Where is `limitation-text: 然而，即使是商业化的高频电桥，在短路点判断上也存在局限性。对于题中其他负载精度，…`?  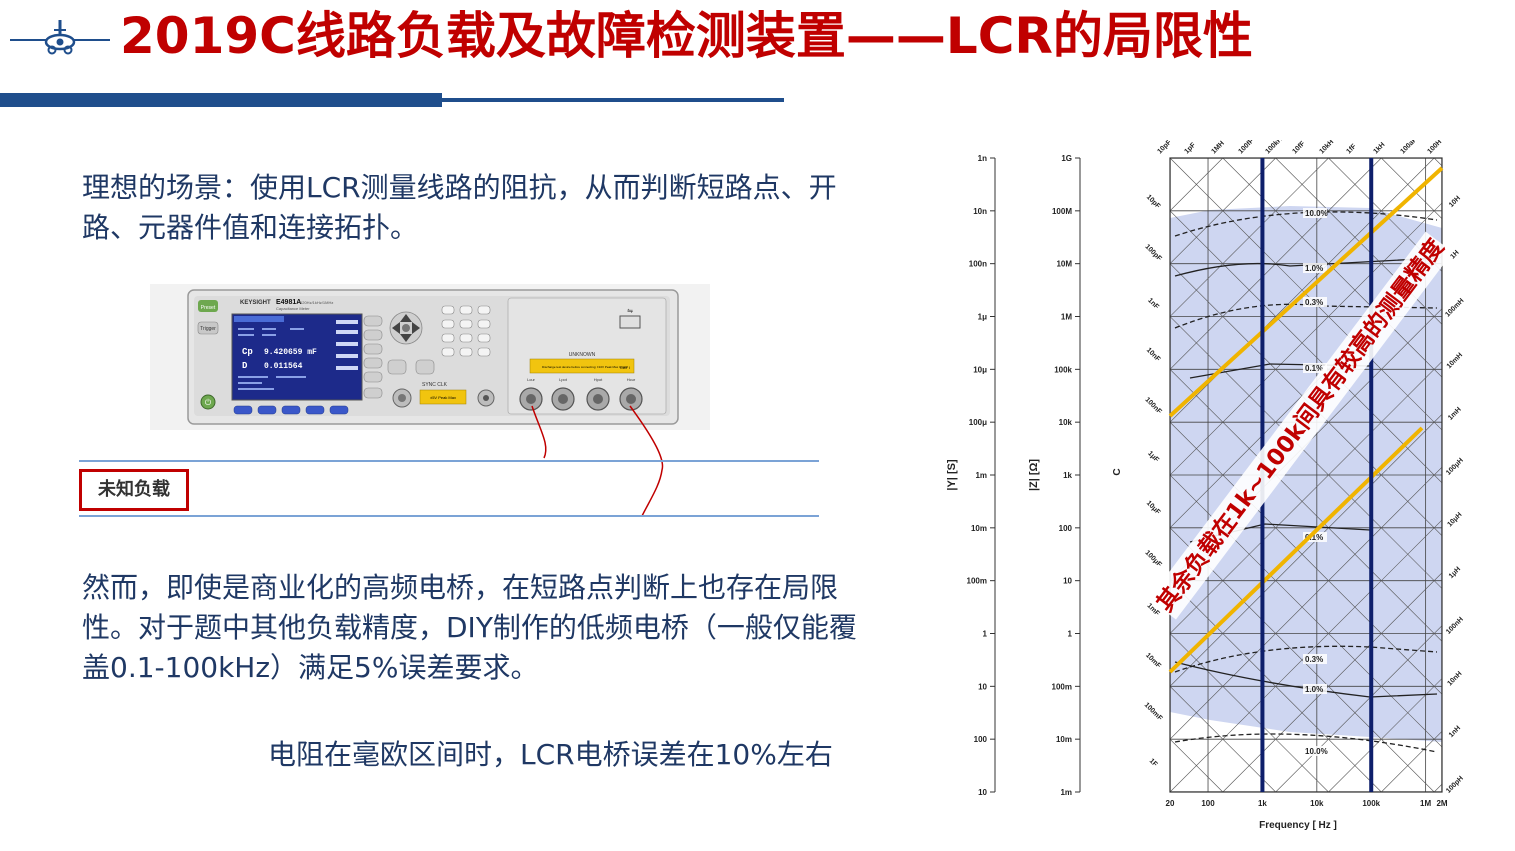 limitation-text: 然而，即使是商业化的高频电桥，在短路点判断上也存在局限性。对于题中其他负载精度，… is located at coordinates (469, 627).